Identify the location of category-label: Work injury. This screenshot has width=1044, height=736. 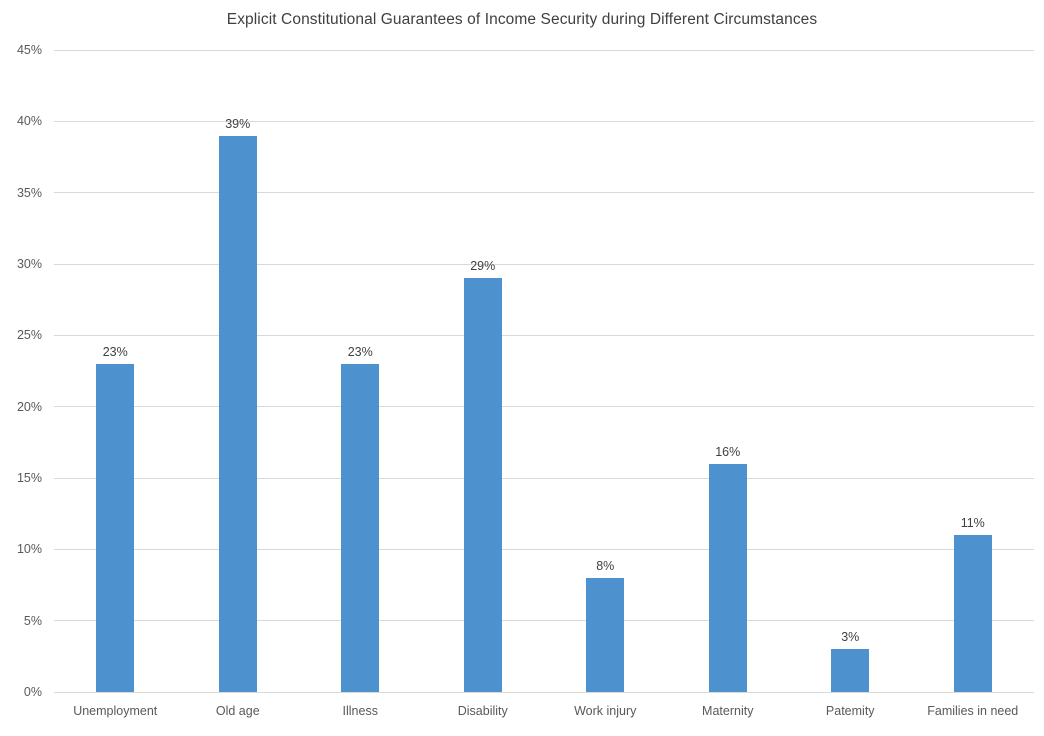
(605, 711).